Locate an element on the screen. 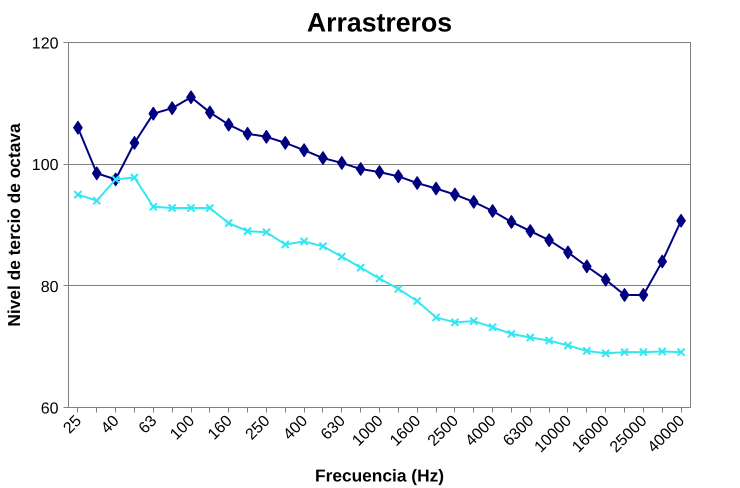 Image resolution: width=740 pixels, height=488 pixels. x-tick-label: 250 is located at coordinates (258, 428).